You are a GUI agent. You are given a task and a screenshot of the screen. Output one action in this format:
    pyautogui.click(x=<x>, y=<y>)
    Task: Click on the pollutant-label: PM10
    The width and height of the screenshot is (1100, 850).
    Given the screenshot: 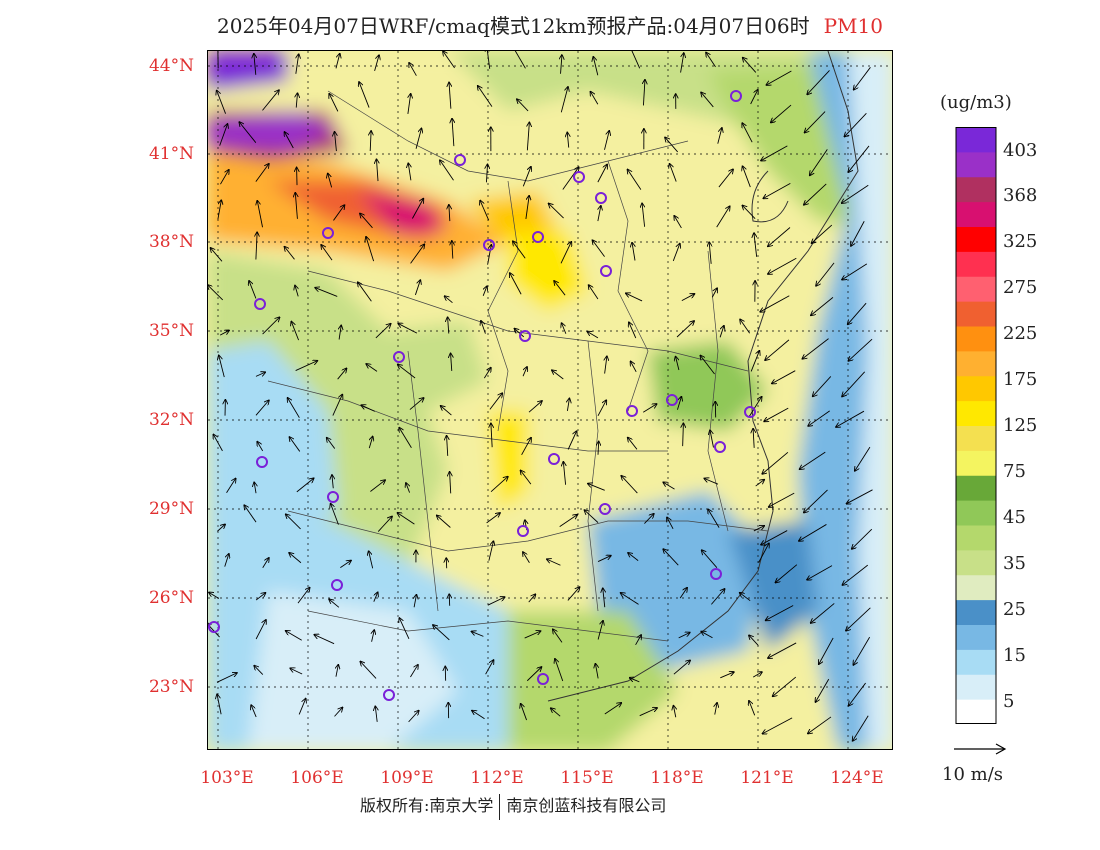 What is the action you would take?
    pyautogui.click(x=853, y=26)
    